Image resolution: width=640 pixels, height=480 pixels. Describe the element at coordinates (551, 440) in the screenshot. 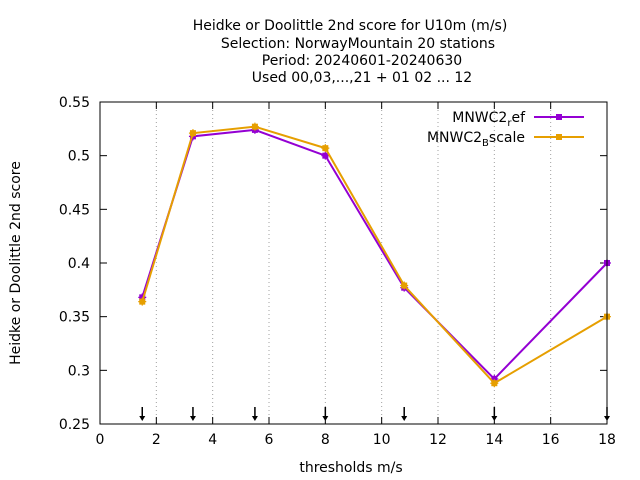

I see `x-tick-label-8: 16` at that location.